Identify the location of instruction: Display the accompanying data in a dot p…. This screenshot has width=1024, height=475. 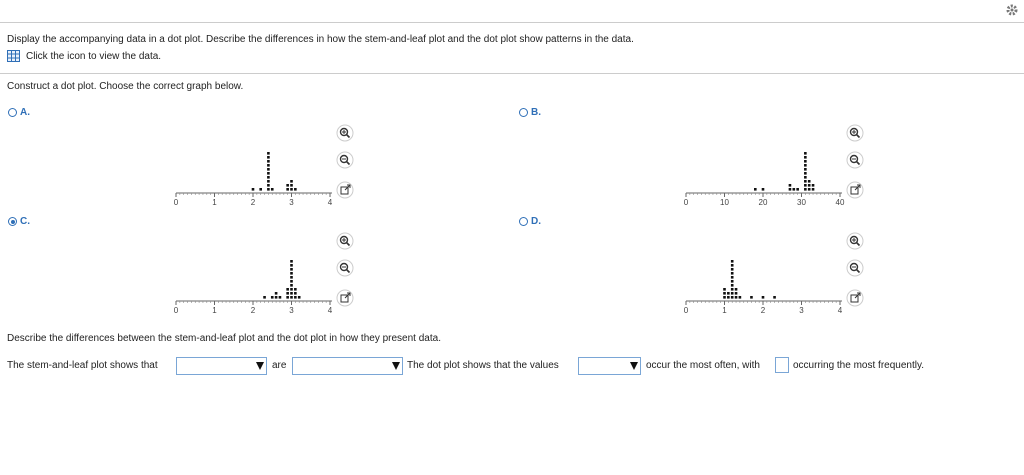
(320, 39).